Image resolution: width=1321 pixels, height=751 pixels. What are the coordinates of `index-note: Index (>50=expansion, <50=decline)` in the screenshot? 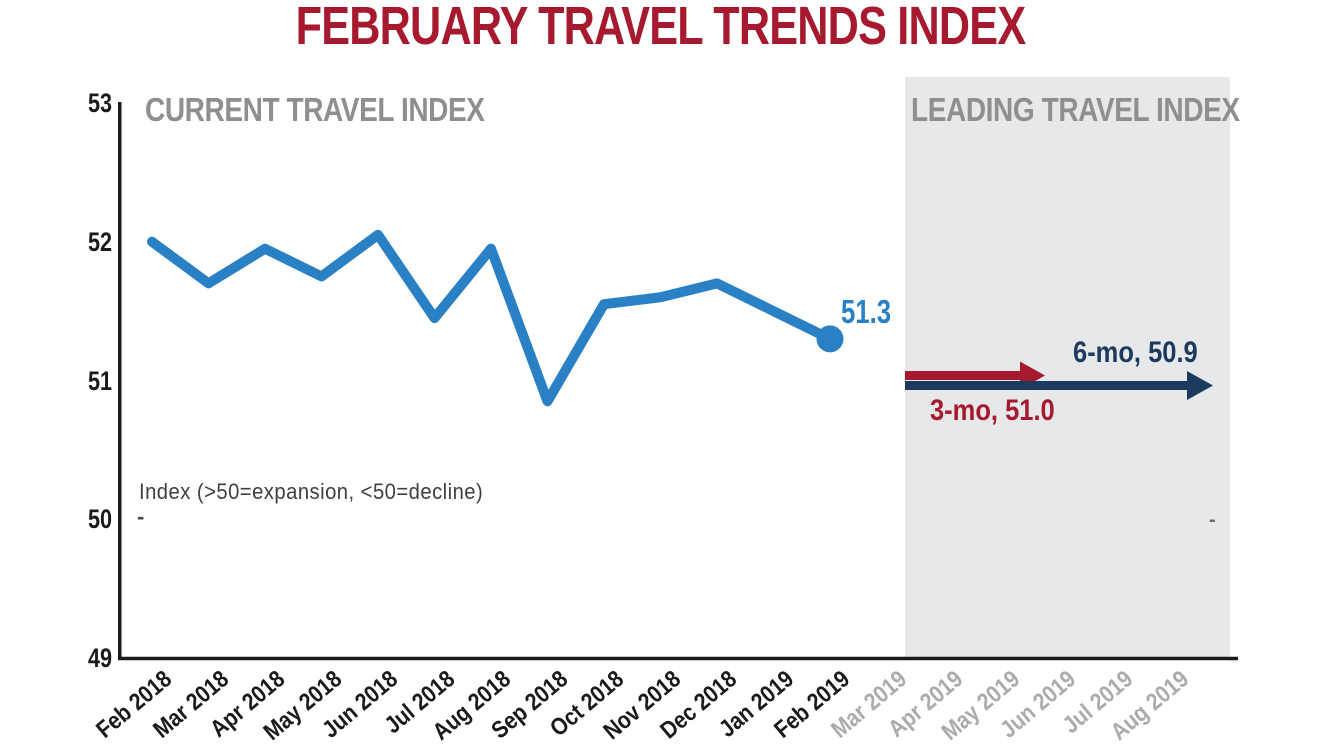 It's located at (311, 491).